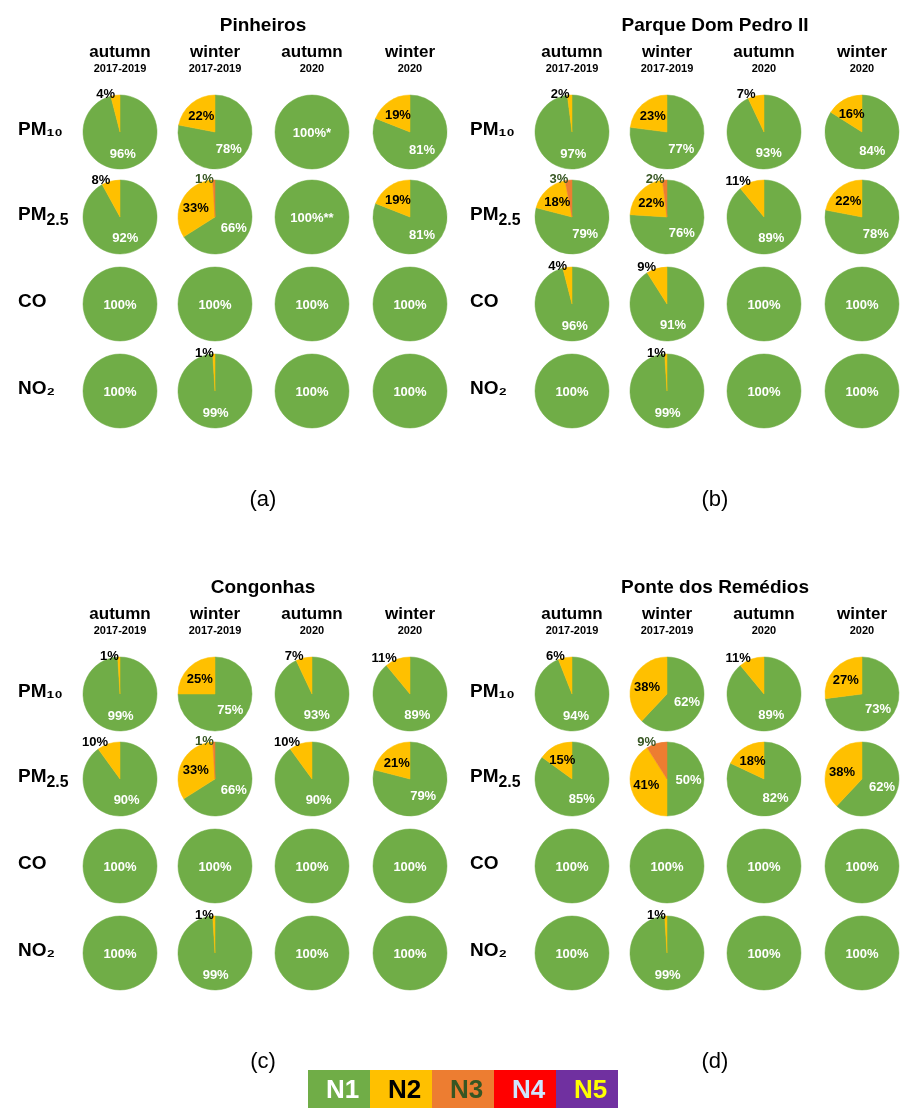 The image size is (907, 1116). I want to click on text: NO₂, so click(489, 950).